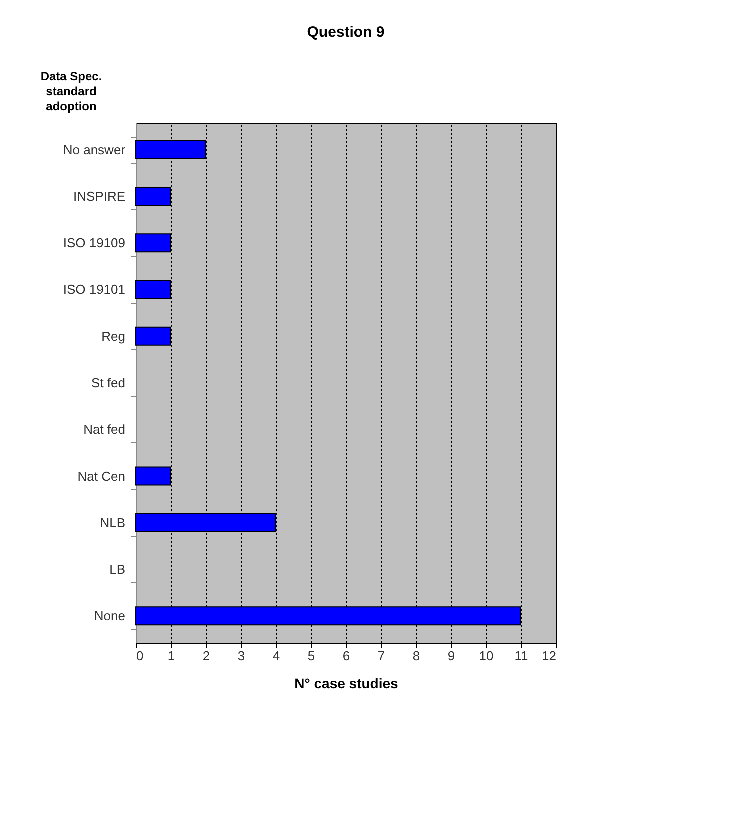  I want to click on y-axis-title: Data Spec. standard adoption, so click(71, 92).